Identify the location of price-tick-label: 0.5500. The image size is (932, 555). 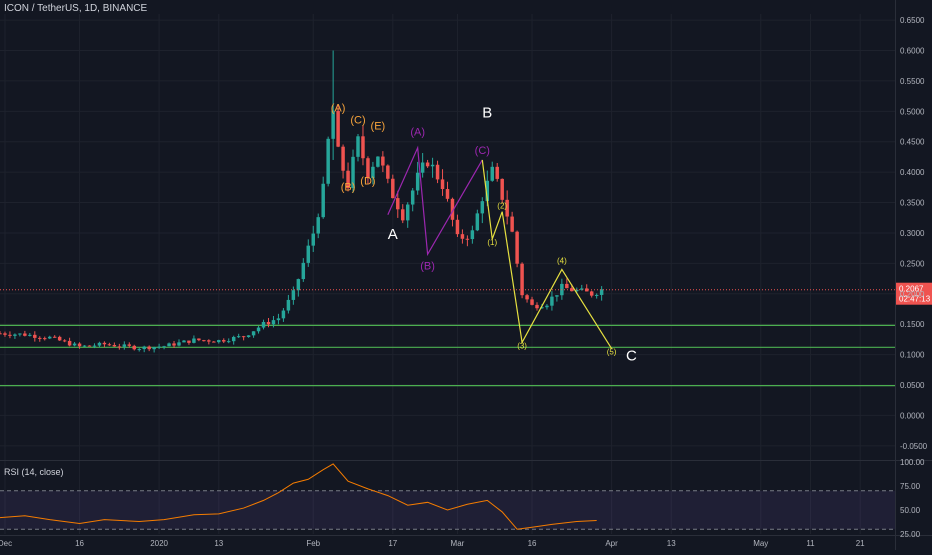
(912, 81).